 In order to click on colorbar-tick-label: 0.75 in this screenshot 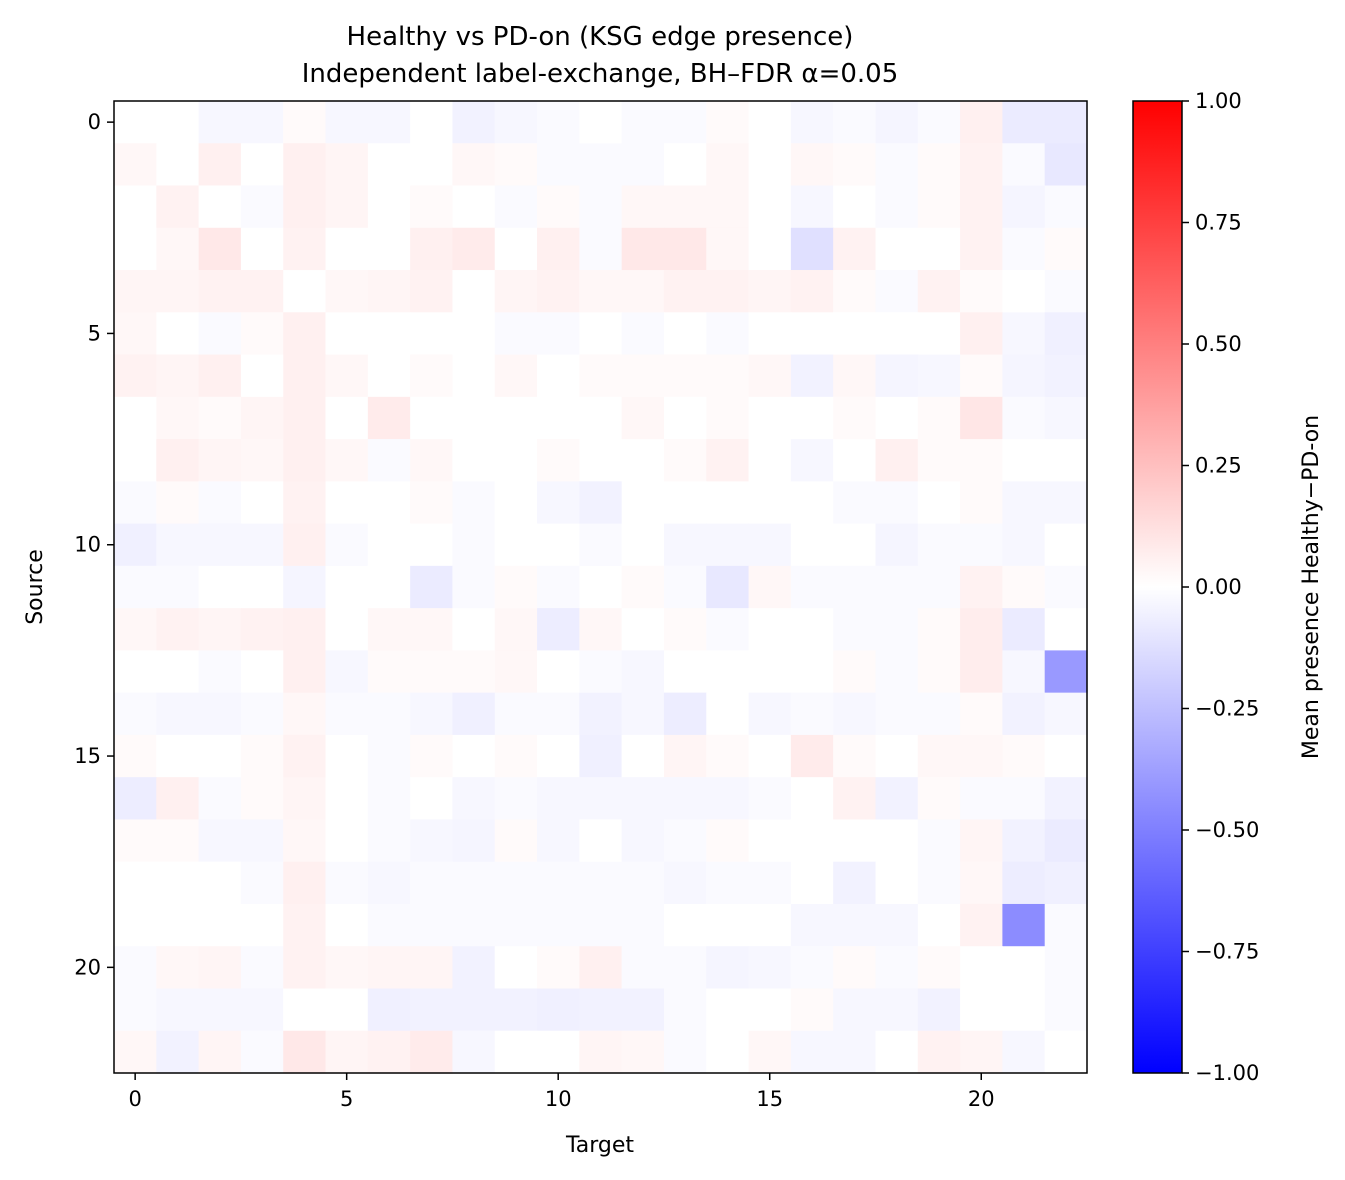, I will do `click(1218, 223)`.